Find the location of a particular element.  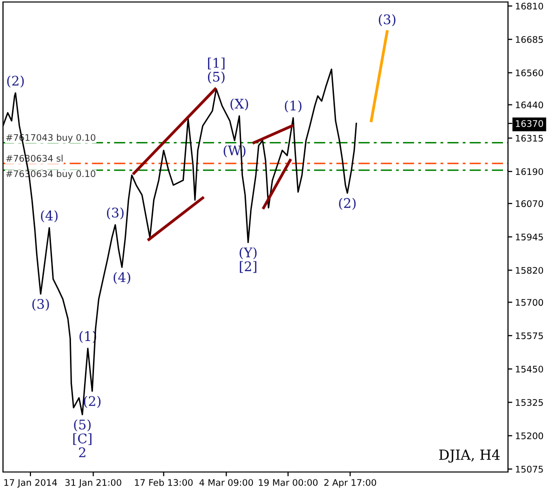

y-tick-label: 16810 is located at coordinates (530, 6).